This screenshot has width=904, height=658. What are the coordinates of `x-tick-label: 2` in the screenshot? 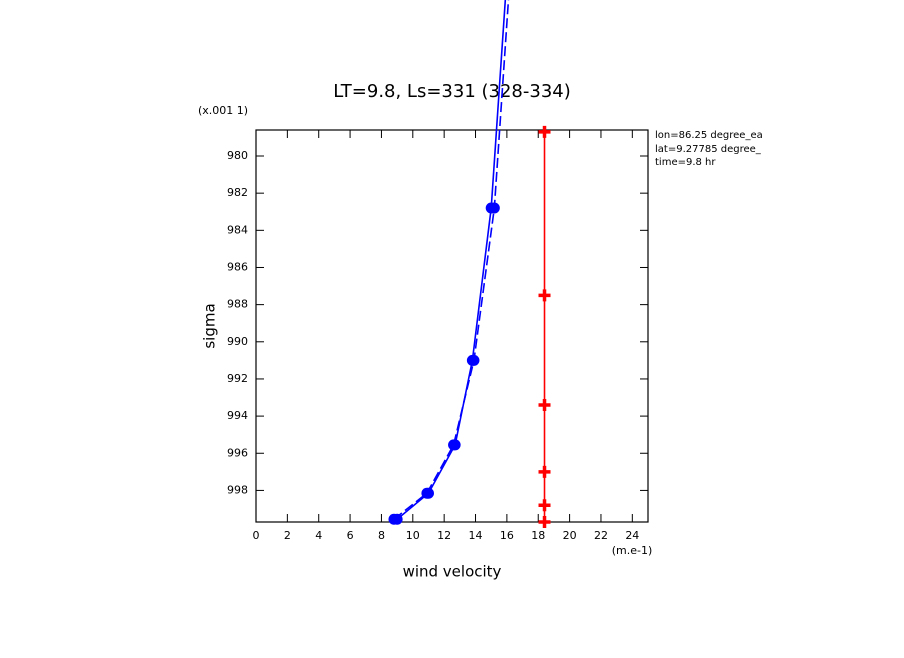 It's located at (287, 535).